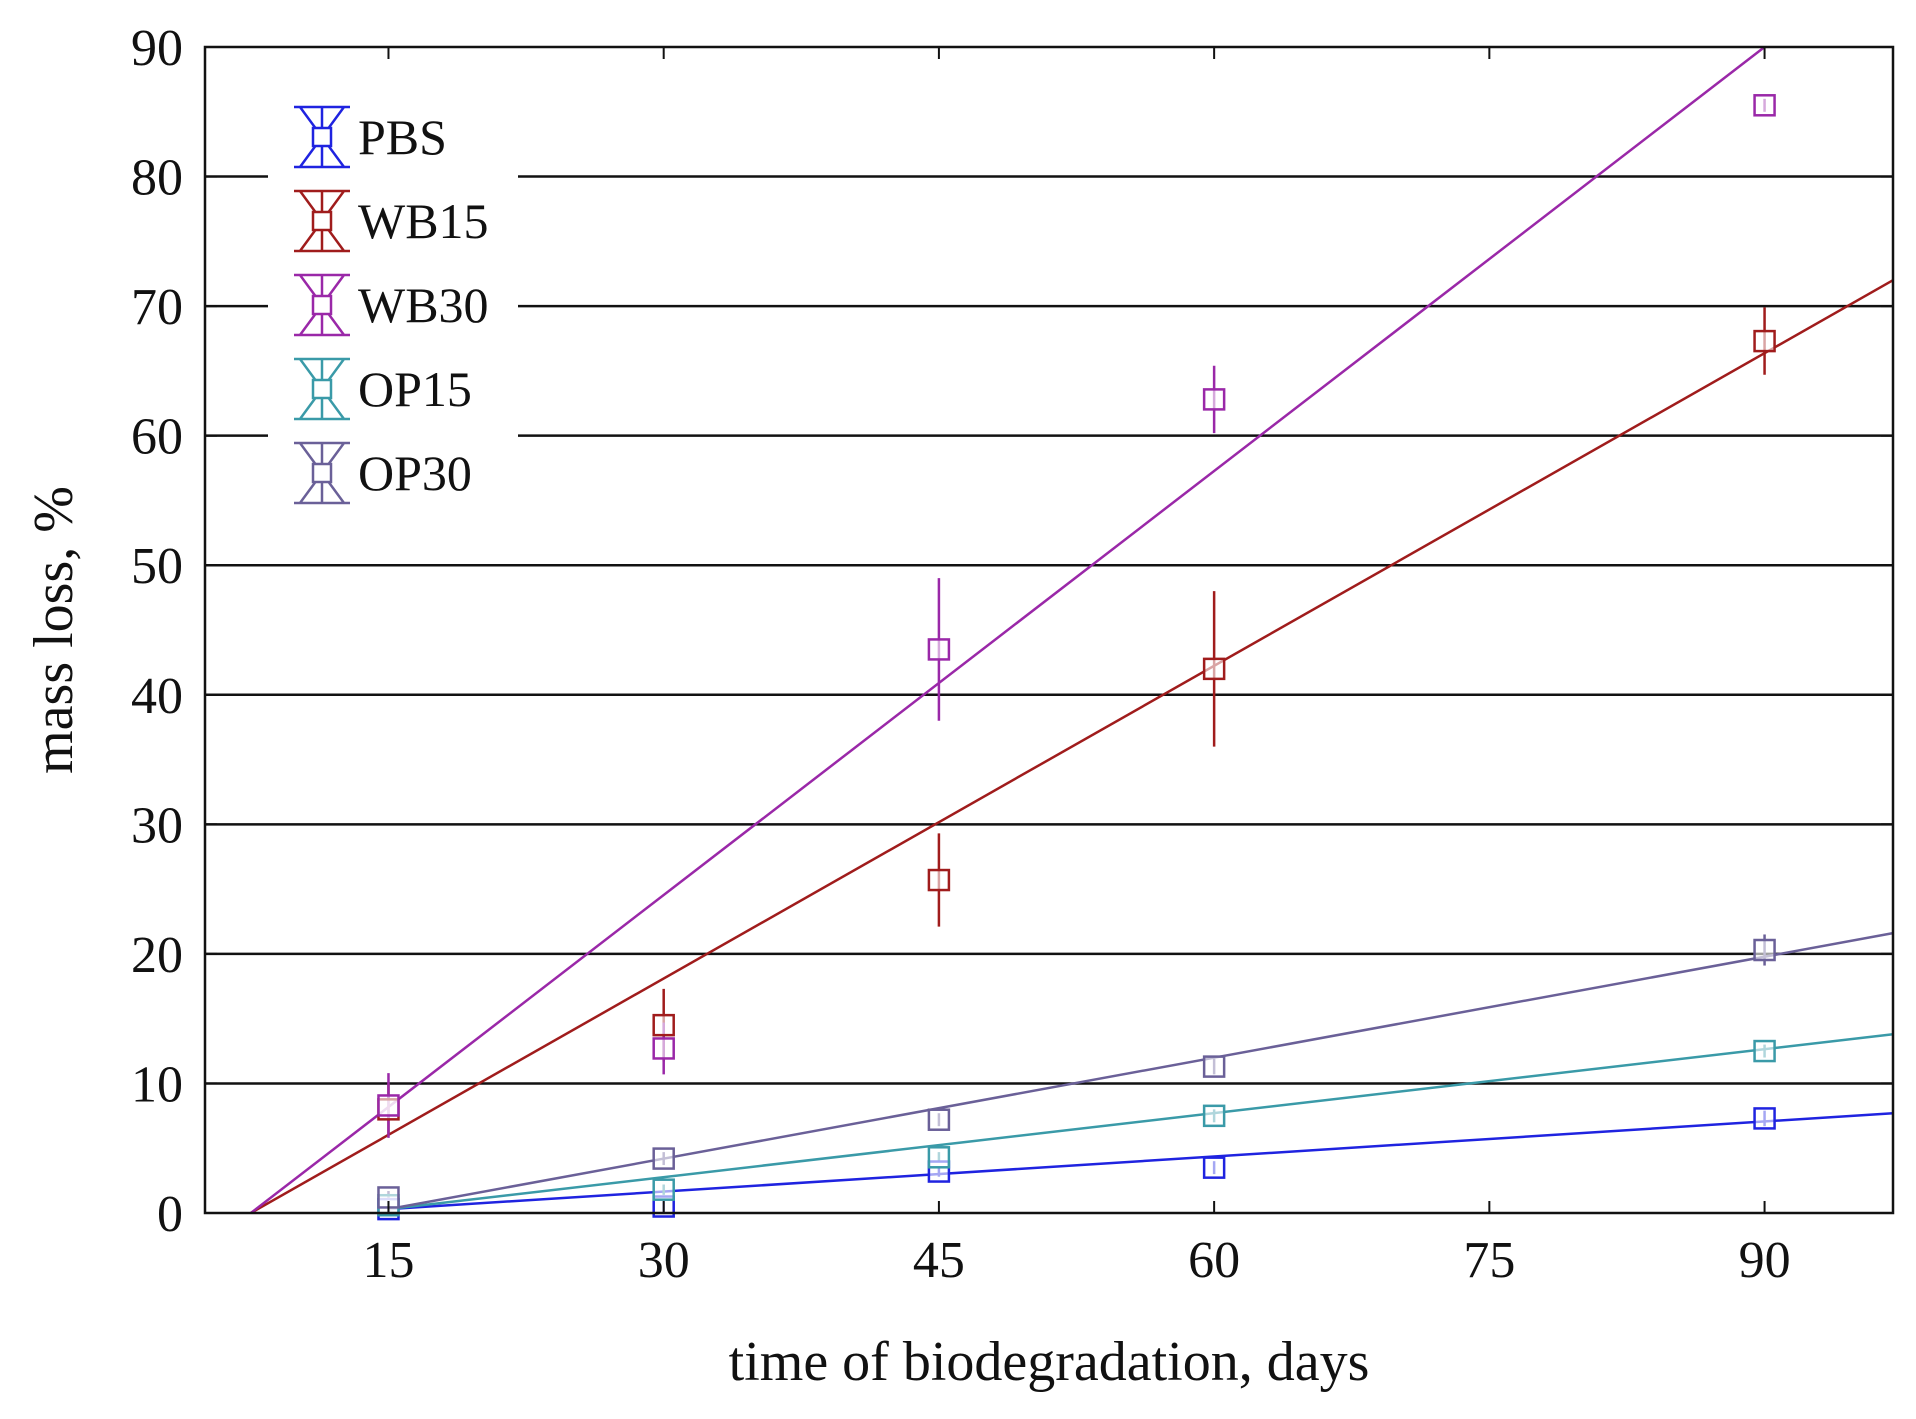 This screenshot has height=1419, width=1916. Describe the element at coordinates (1765, 1260) in the screenshot. I see `x-tick-label-90: 90` at that location.